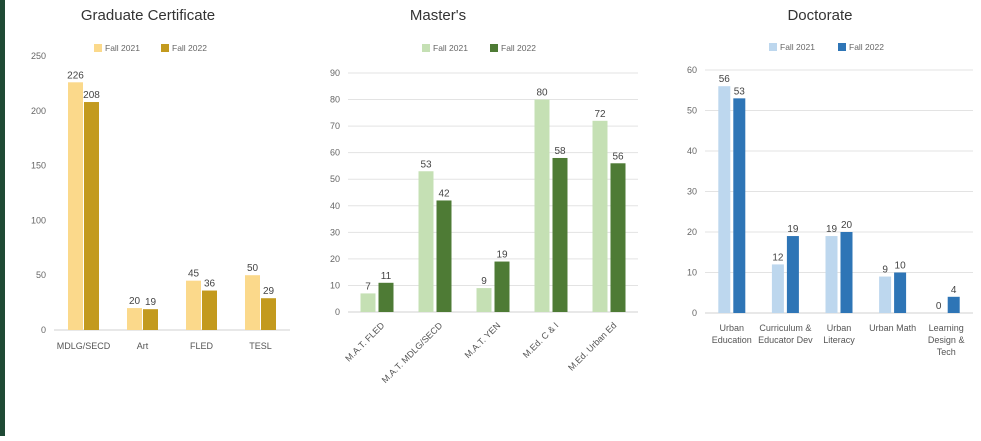 The image size is (981, 441). What do you see at coordinates (444, 193) in the screenshot?
I see `bar-value-label: 42` at bounding box center [444, 193].